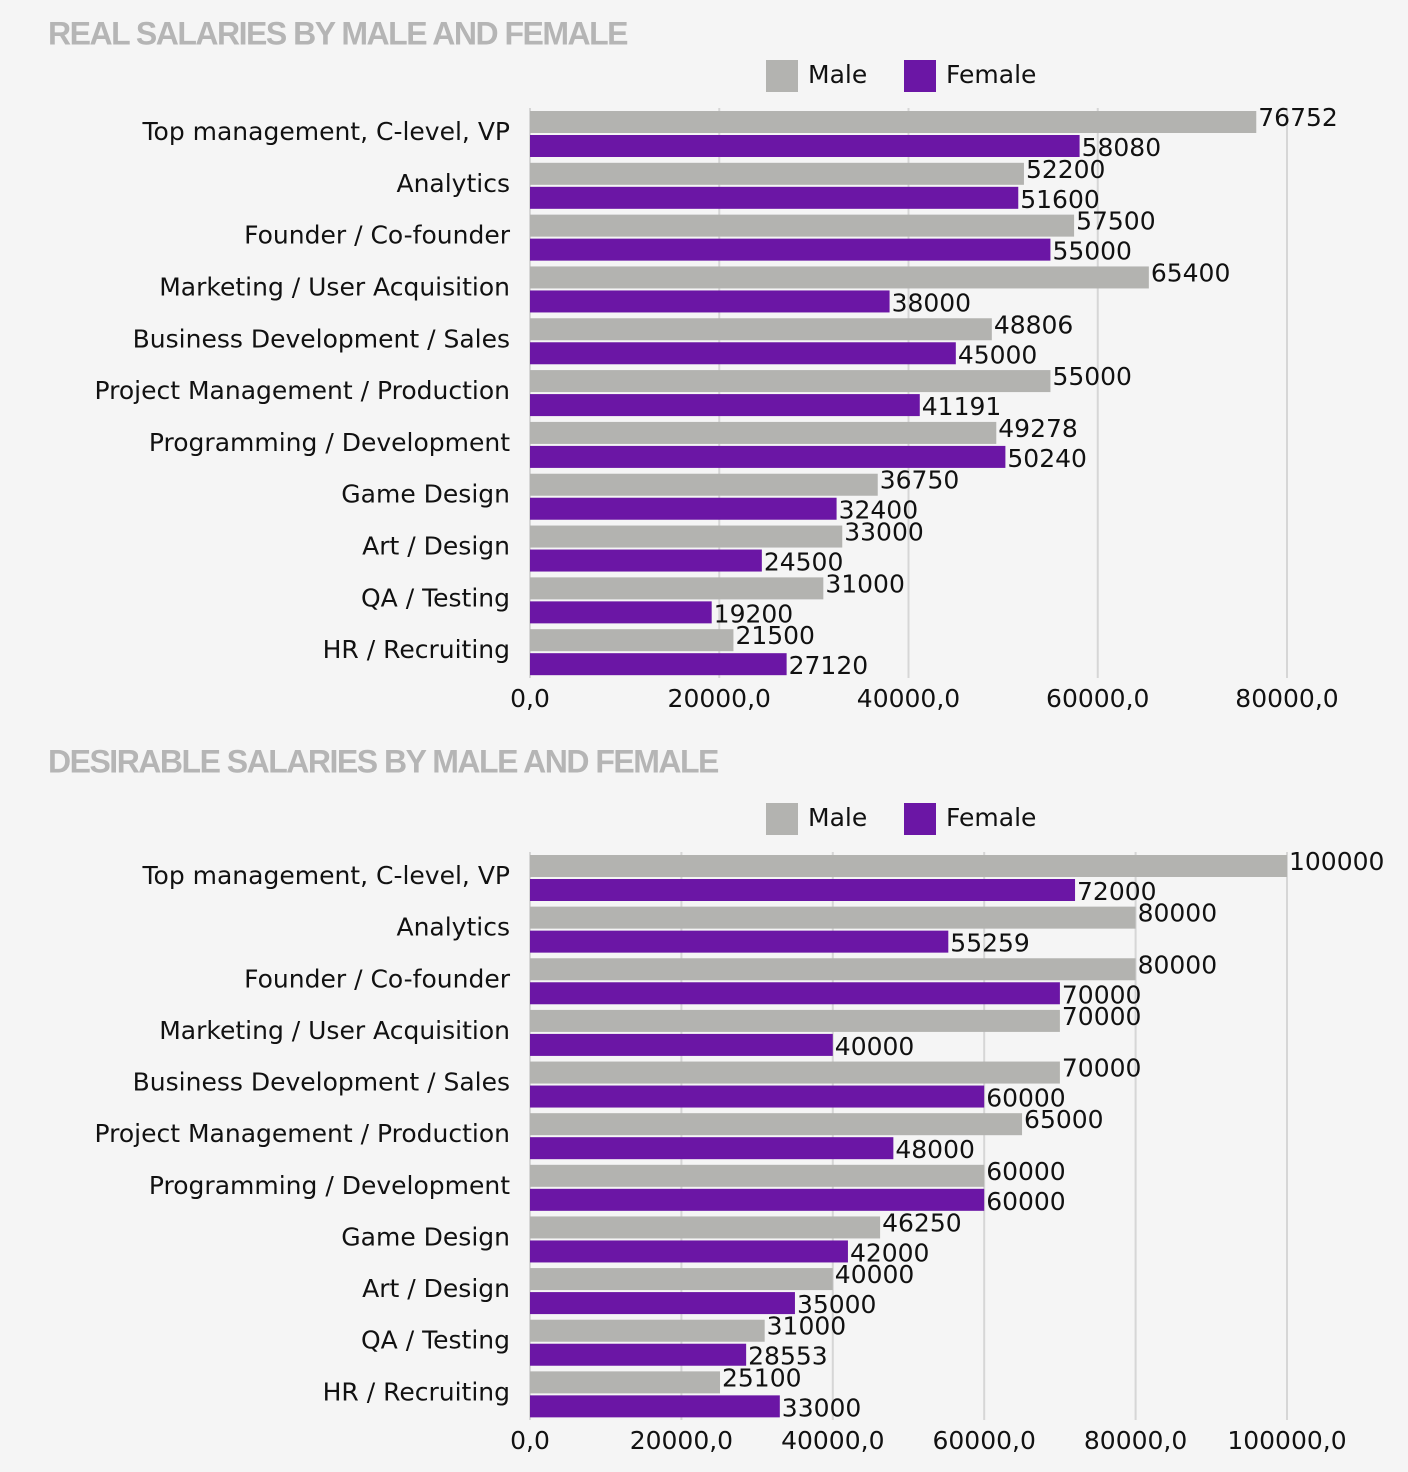 This screenshot has height=1472, width=1408. Describe the element at coordinates (1117, 891) in the screenshot. I see `value-label: 72000` at that location.